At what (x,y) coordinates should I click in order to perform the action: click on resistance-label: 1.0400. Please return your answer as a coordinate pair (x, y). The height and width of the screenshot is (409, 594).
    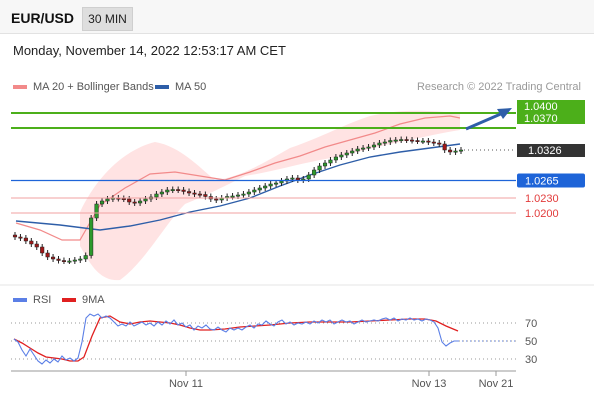
    Looking at the image, I should click on (541, 107).